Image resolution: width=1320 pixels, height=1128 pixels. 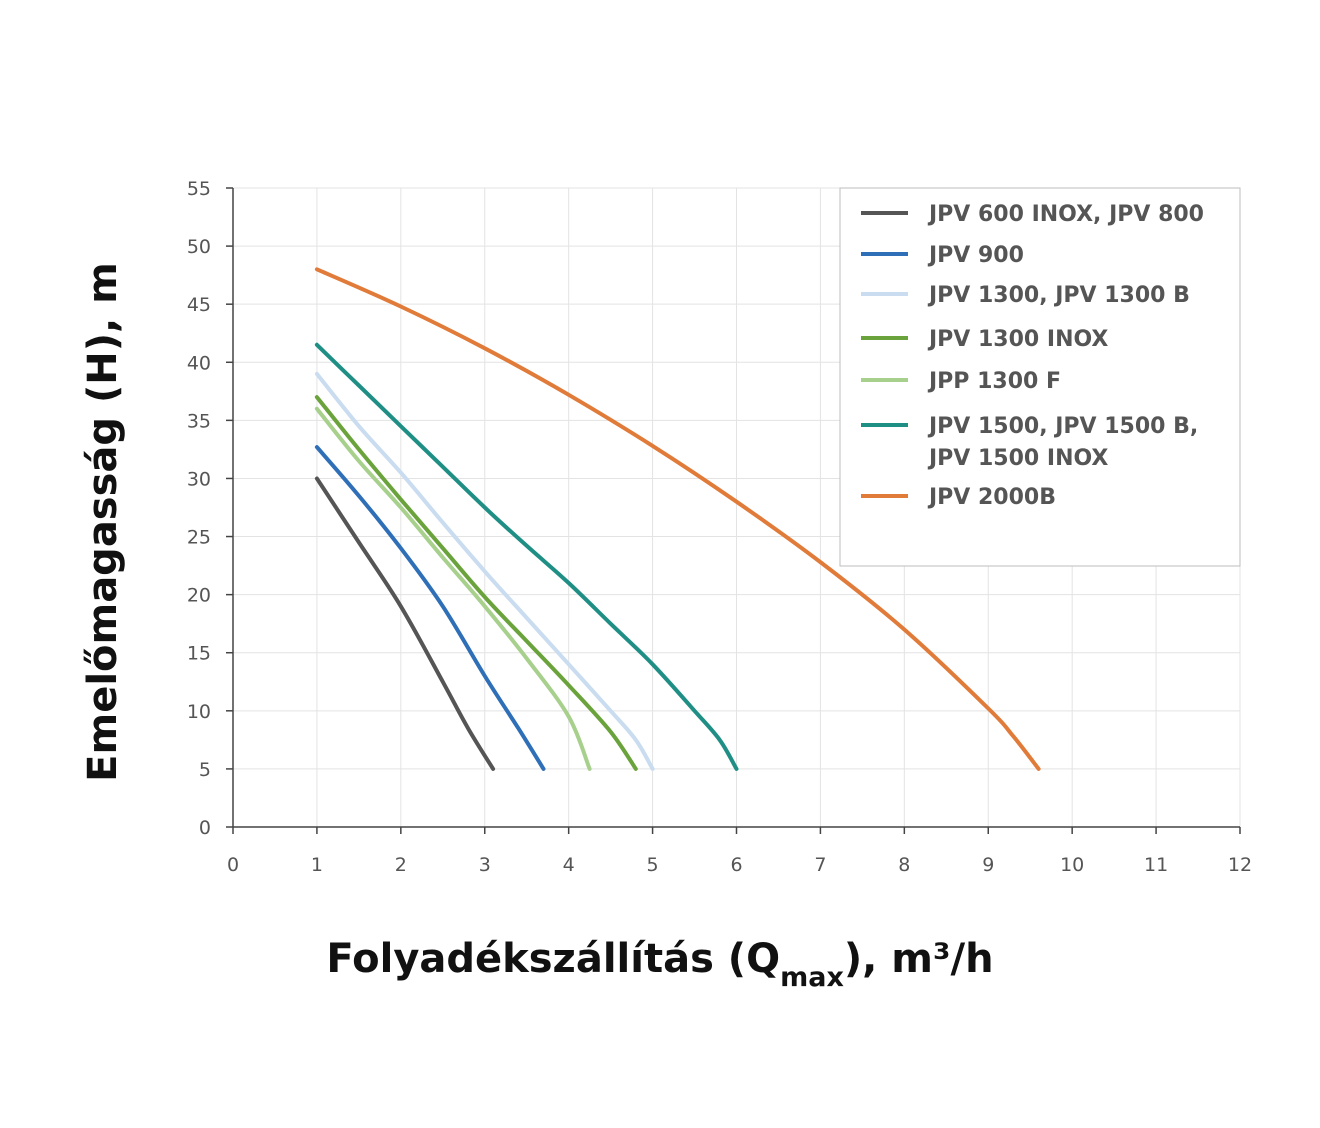 I want to click on y-tick-label-1: 5, so click(x=205, y=770).